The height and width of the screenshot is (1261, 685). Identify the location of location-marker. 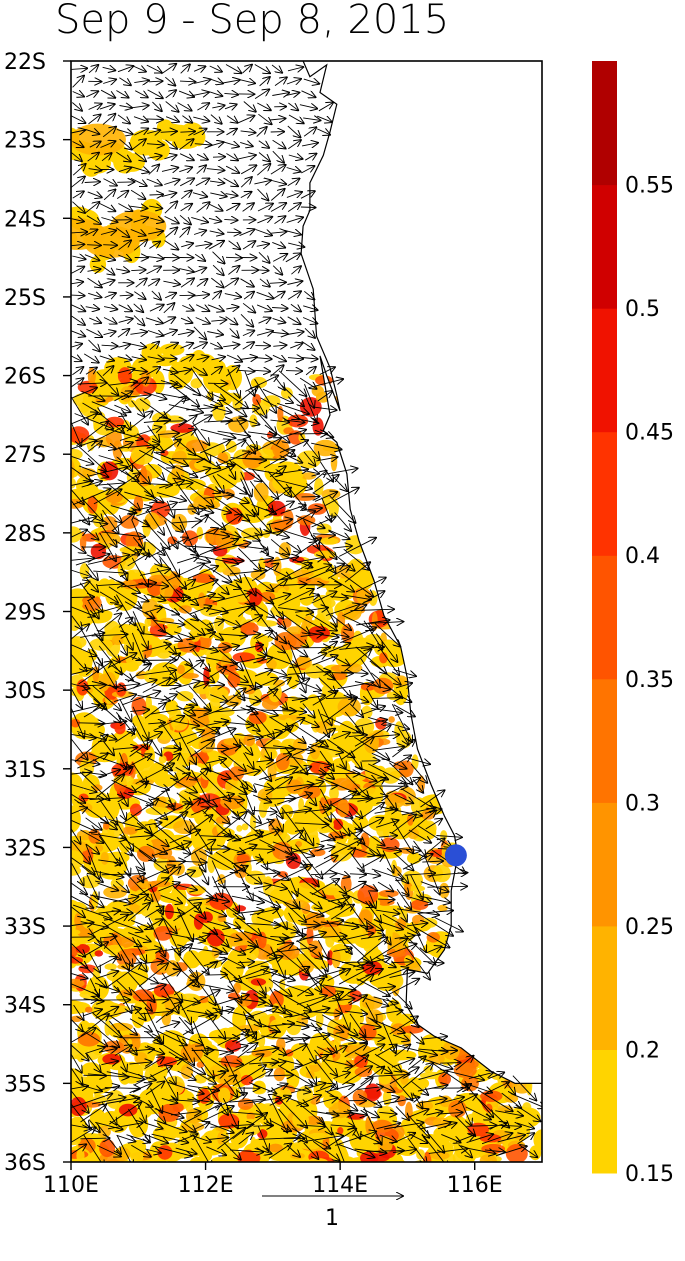
(455, 855).